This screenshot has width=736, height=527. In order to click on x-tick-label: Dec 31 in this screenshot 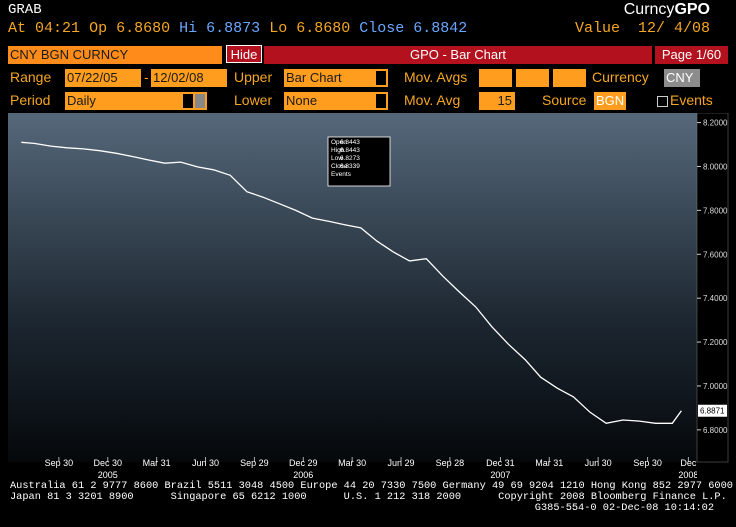, I will do `click(500, 463)`.